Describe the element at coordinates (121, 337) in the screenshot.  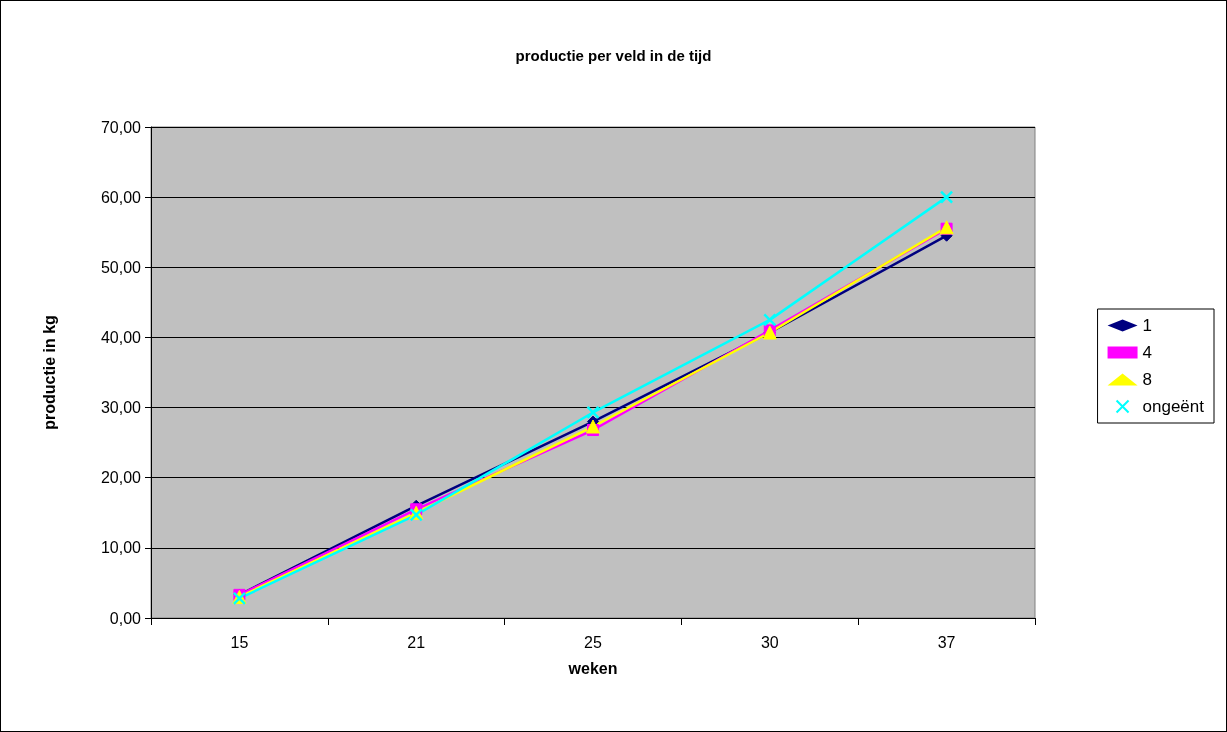
I see `y-tick-label: 40,00` at that location.